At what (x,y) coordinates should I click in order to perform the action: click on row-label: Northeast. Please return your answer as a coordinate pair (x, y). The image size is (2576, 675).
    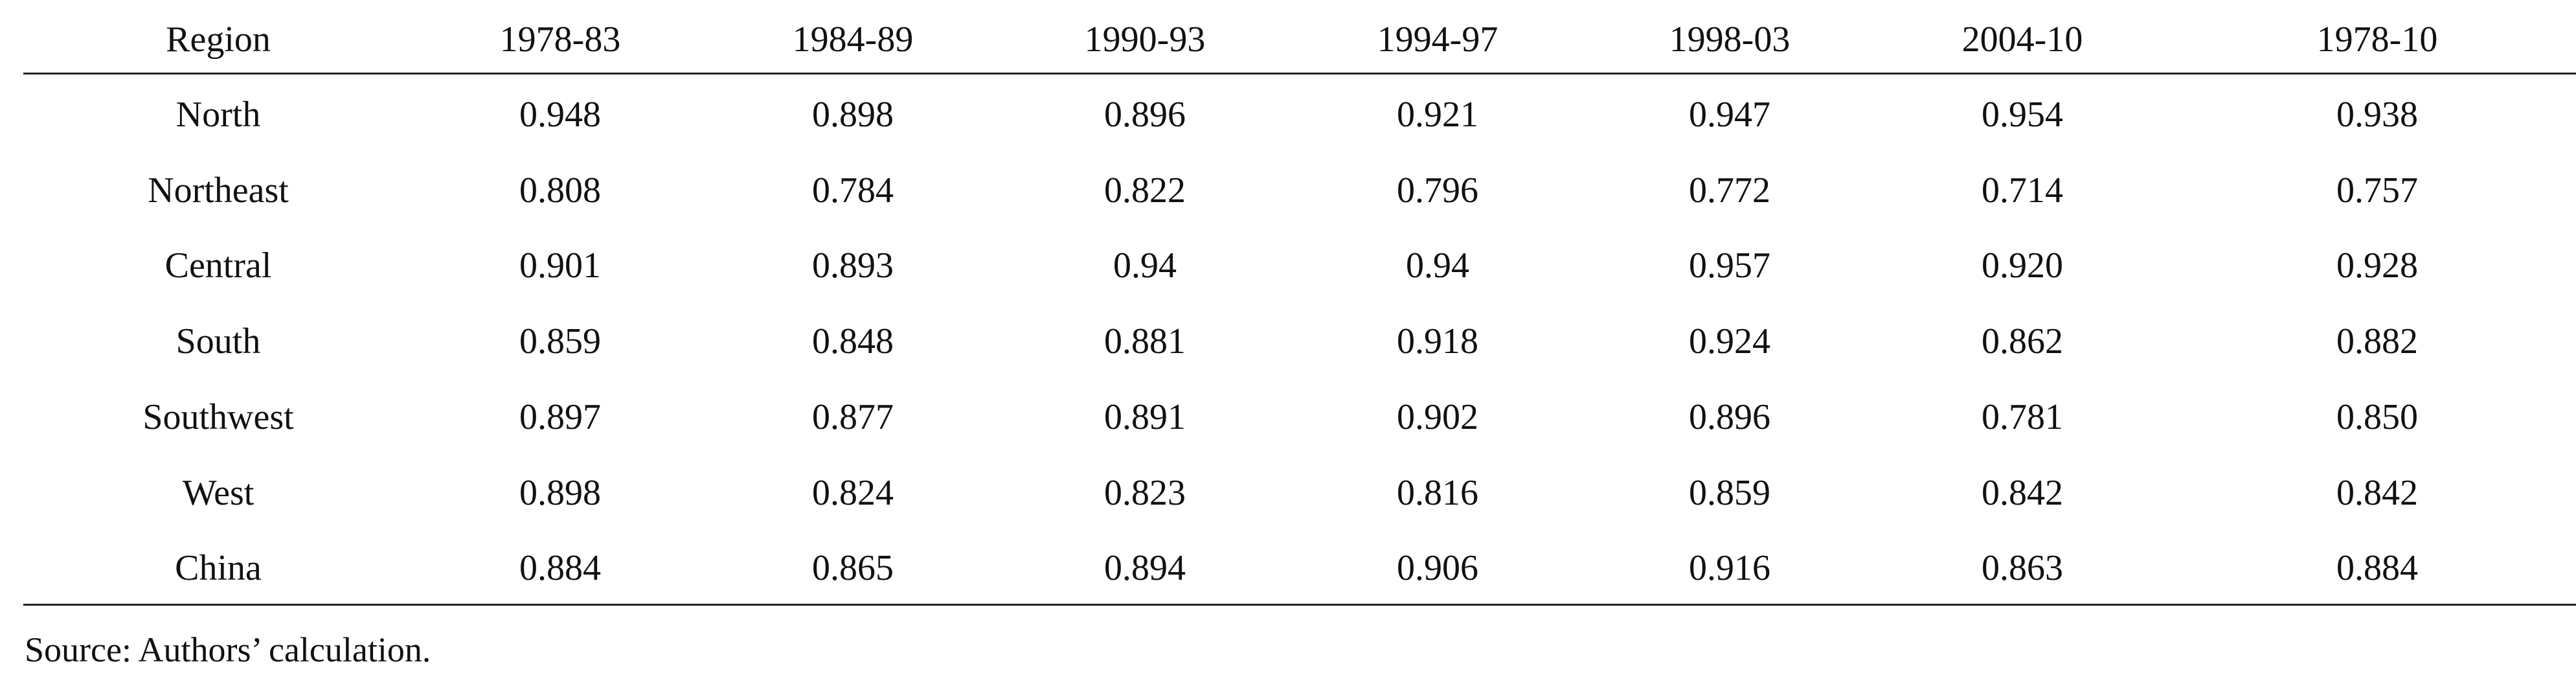
    Looking at the image, I should click on (218, 191).